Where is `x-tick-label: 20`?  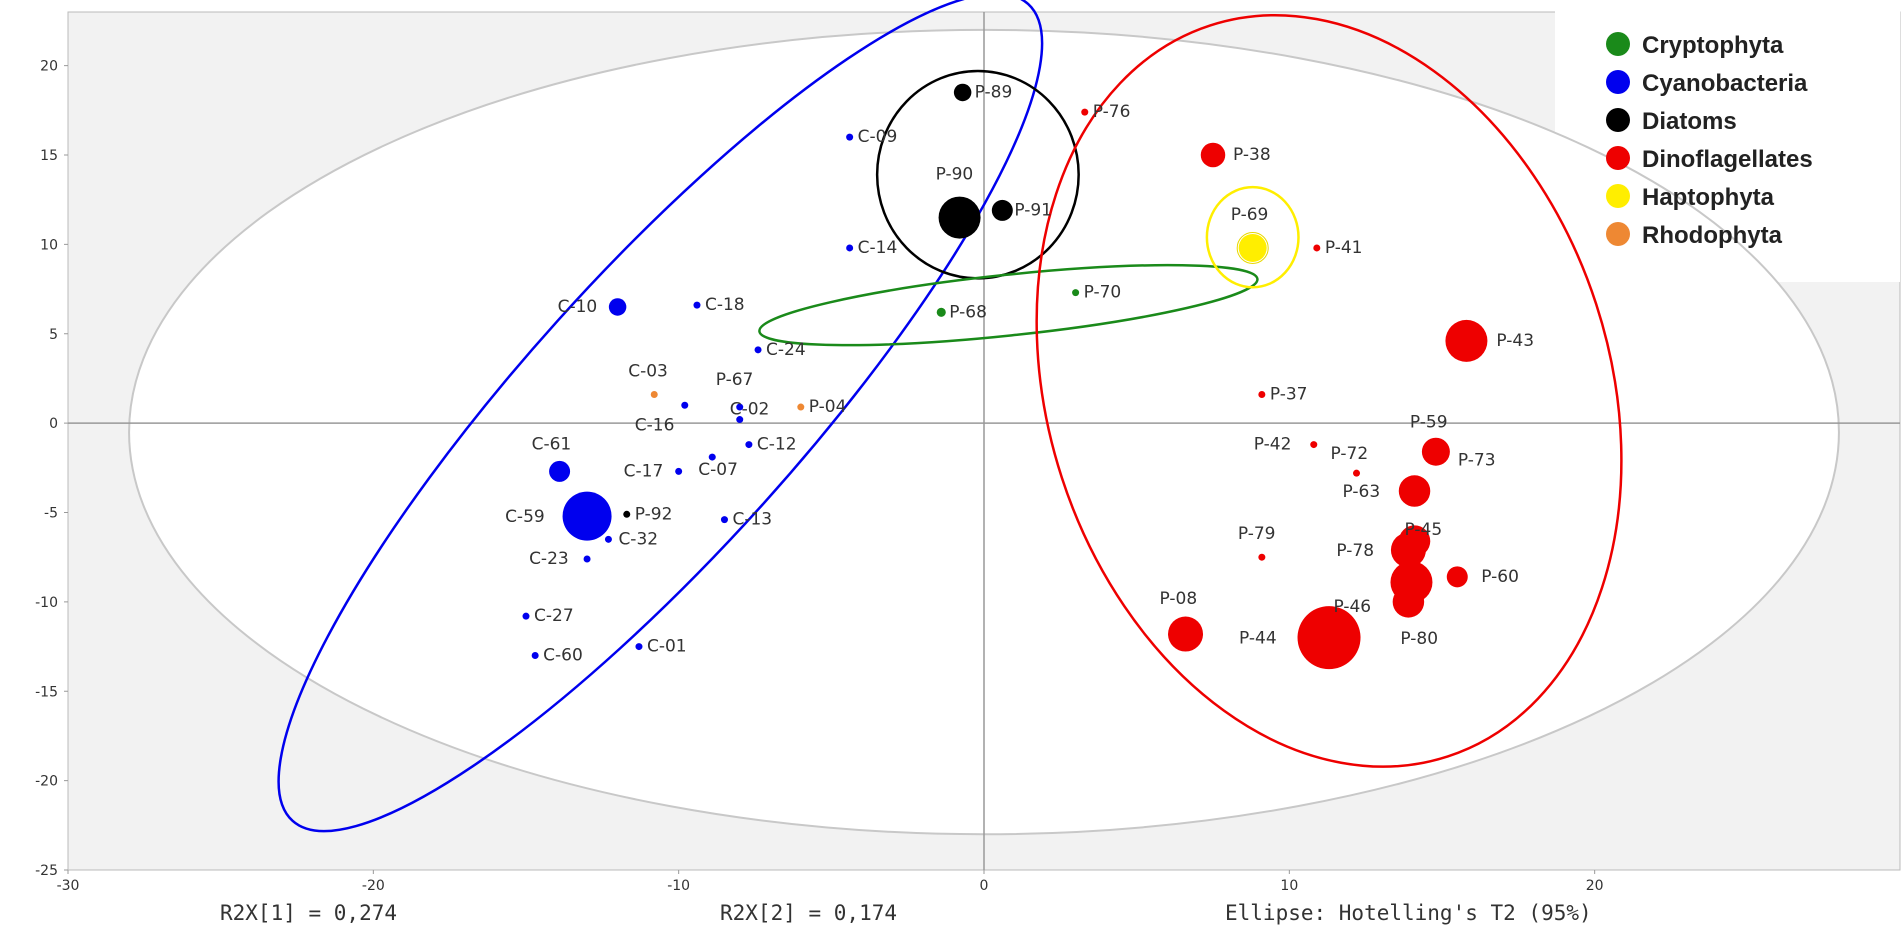 x-tick-label: 20 is located at coordinates (1595, 886).